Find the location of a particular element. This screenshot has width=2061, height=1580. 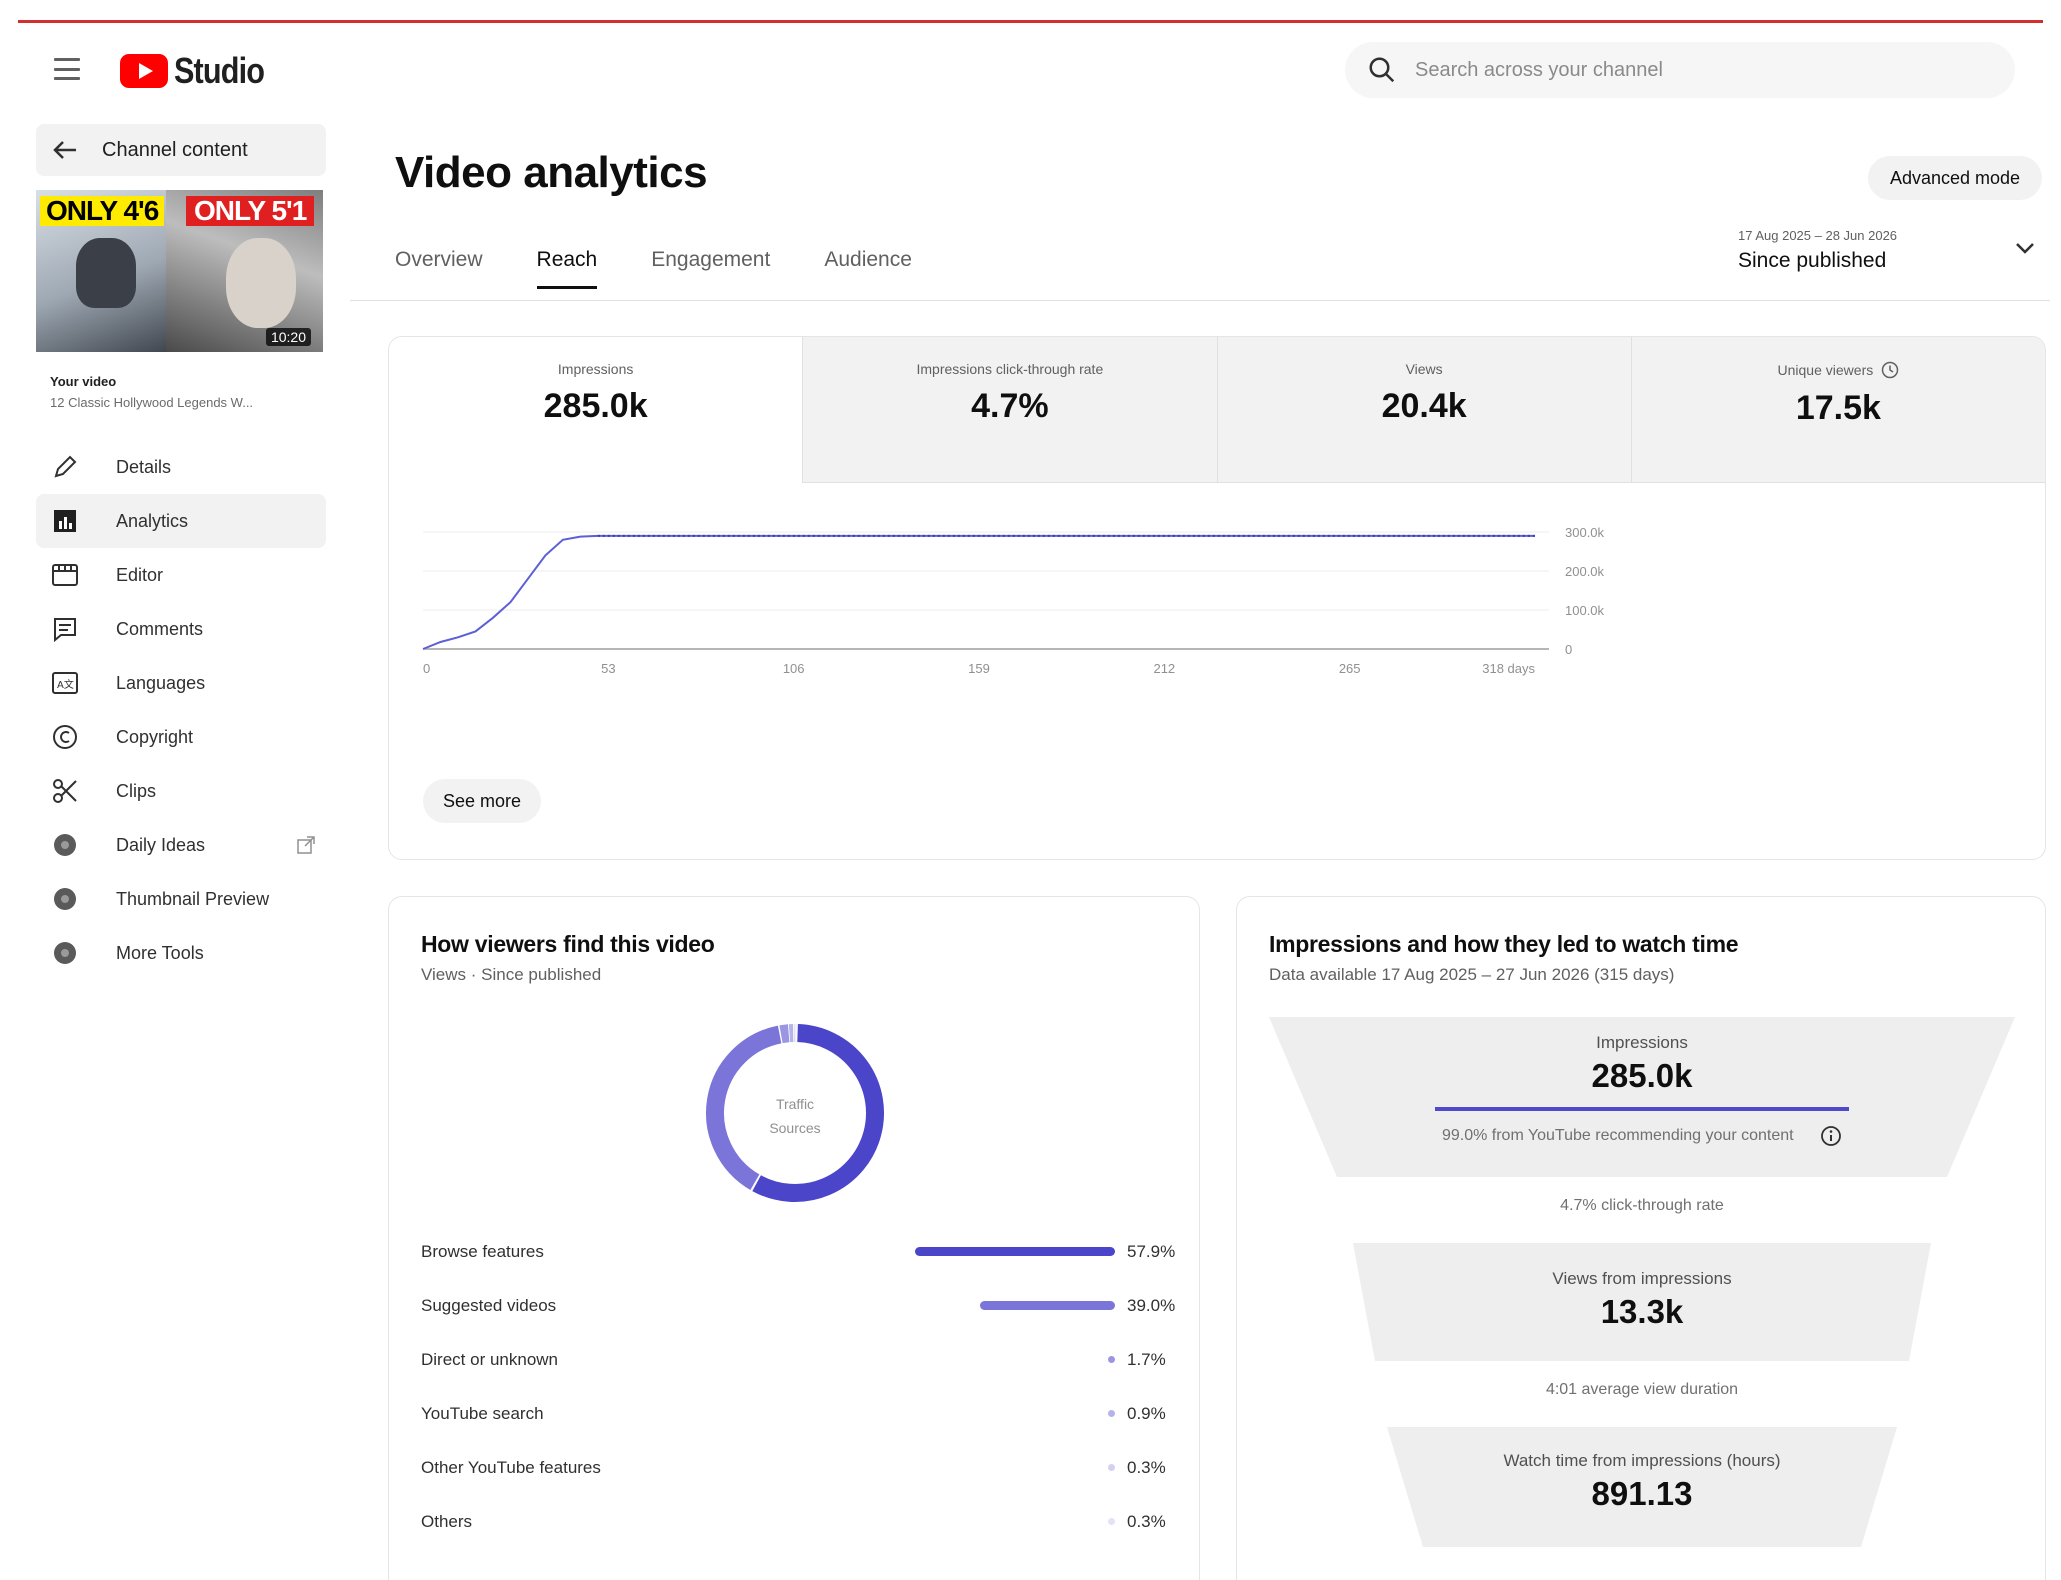

video-thumbnail: ONLY 4'6 ONLY 5'1 10:20 is located at coordinates (179, 271).